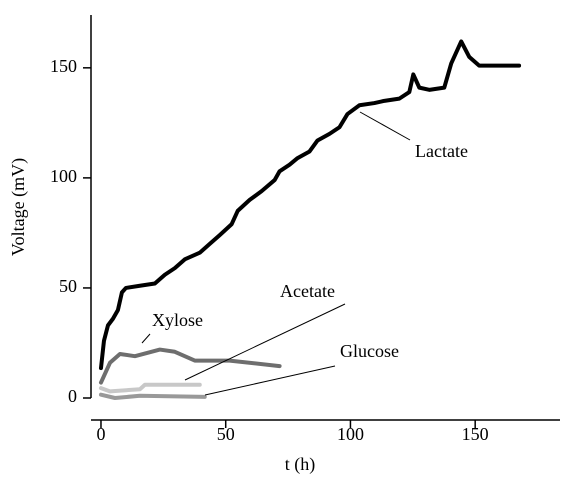  What do you see at coordinates (307, 291) in the screenshot?
I see `series-label: Acetate` at bounding box center [307, 291].